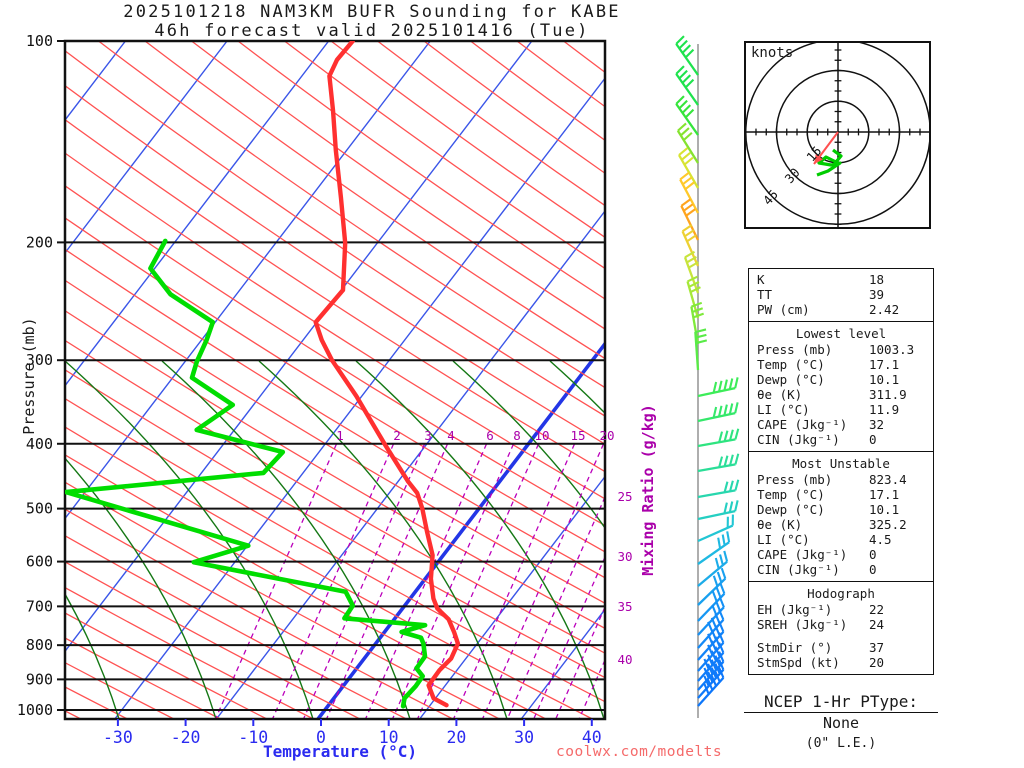 The height and width of the screenshot is (768, 1024). I want to click on mixing-ratio-label: 10, so click(541, 435).